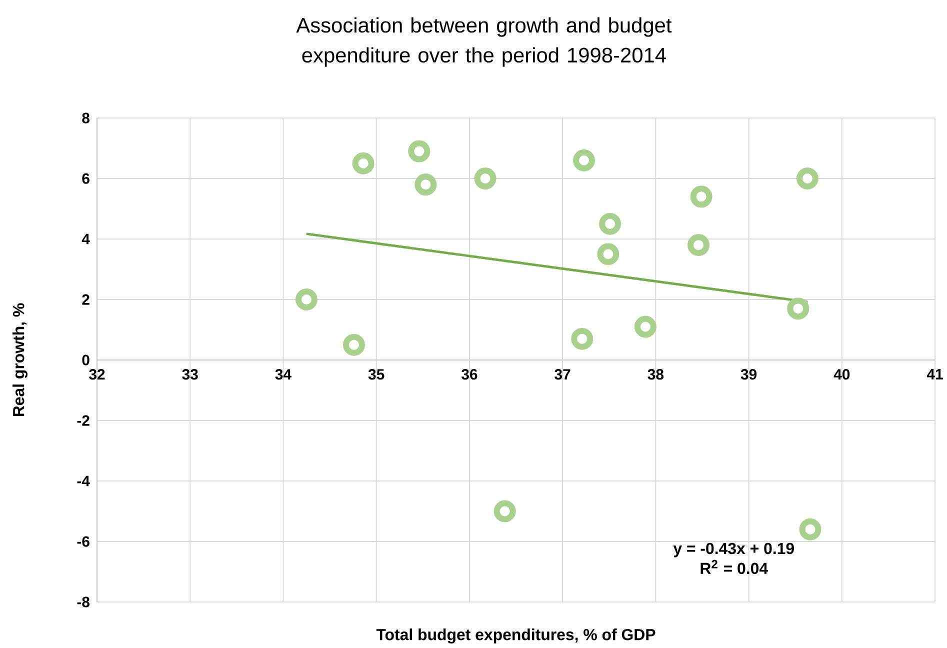 This screenshot has width=947, height=648. I want to click on y-tick-label: -4, so click(83, 481).